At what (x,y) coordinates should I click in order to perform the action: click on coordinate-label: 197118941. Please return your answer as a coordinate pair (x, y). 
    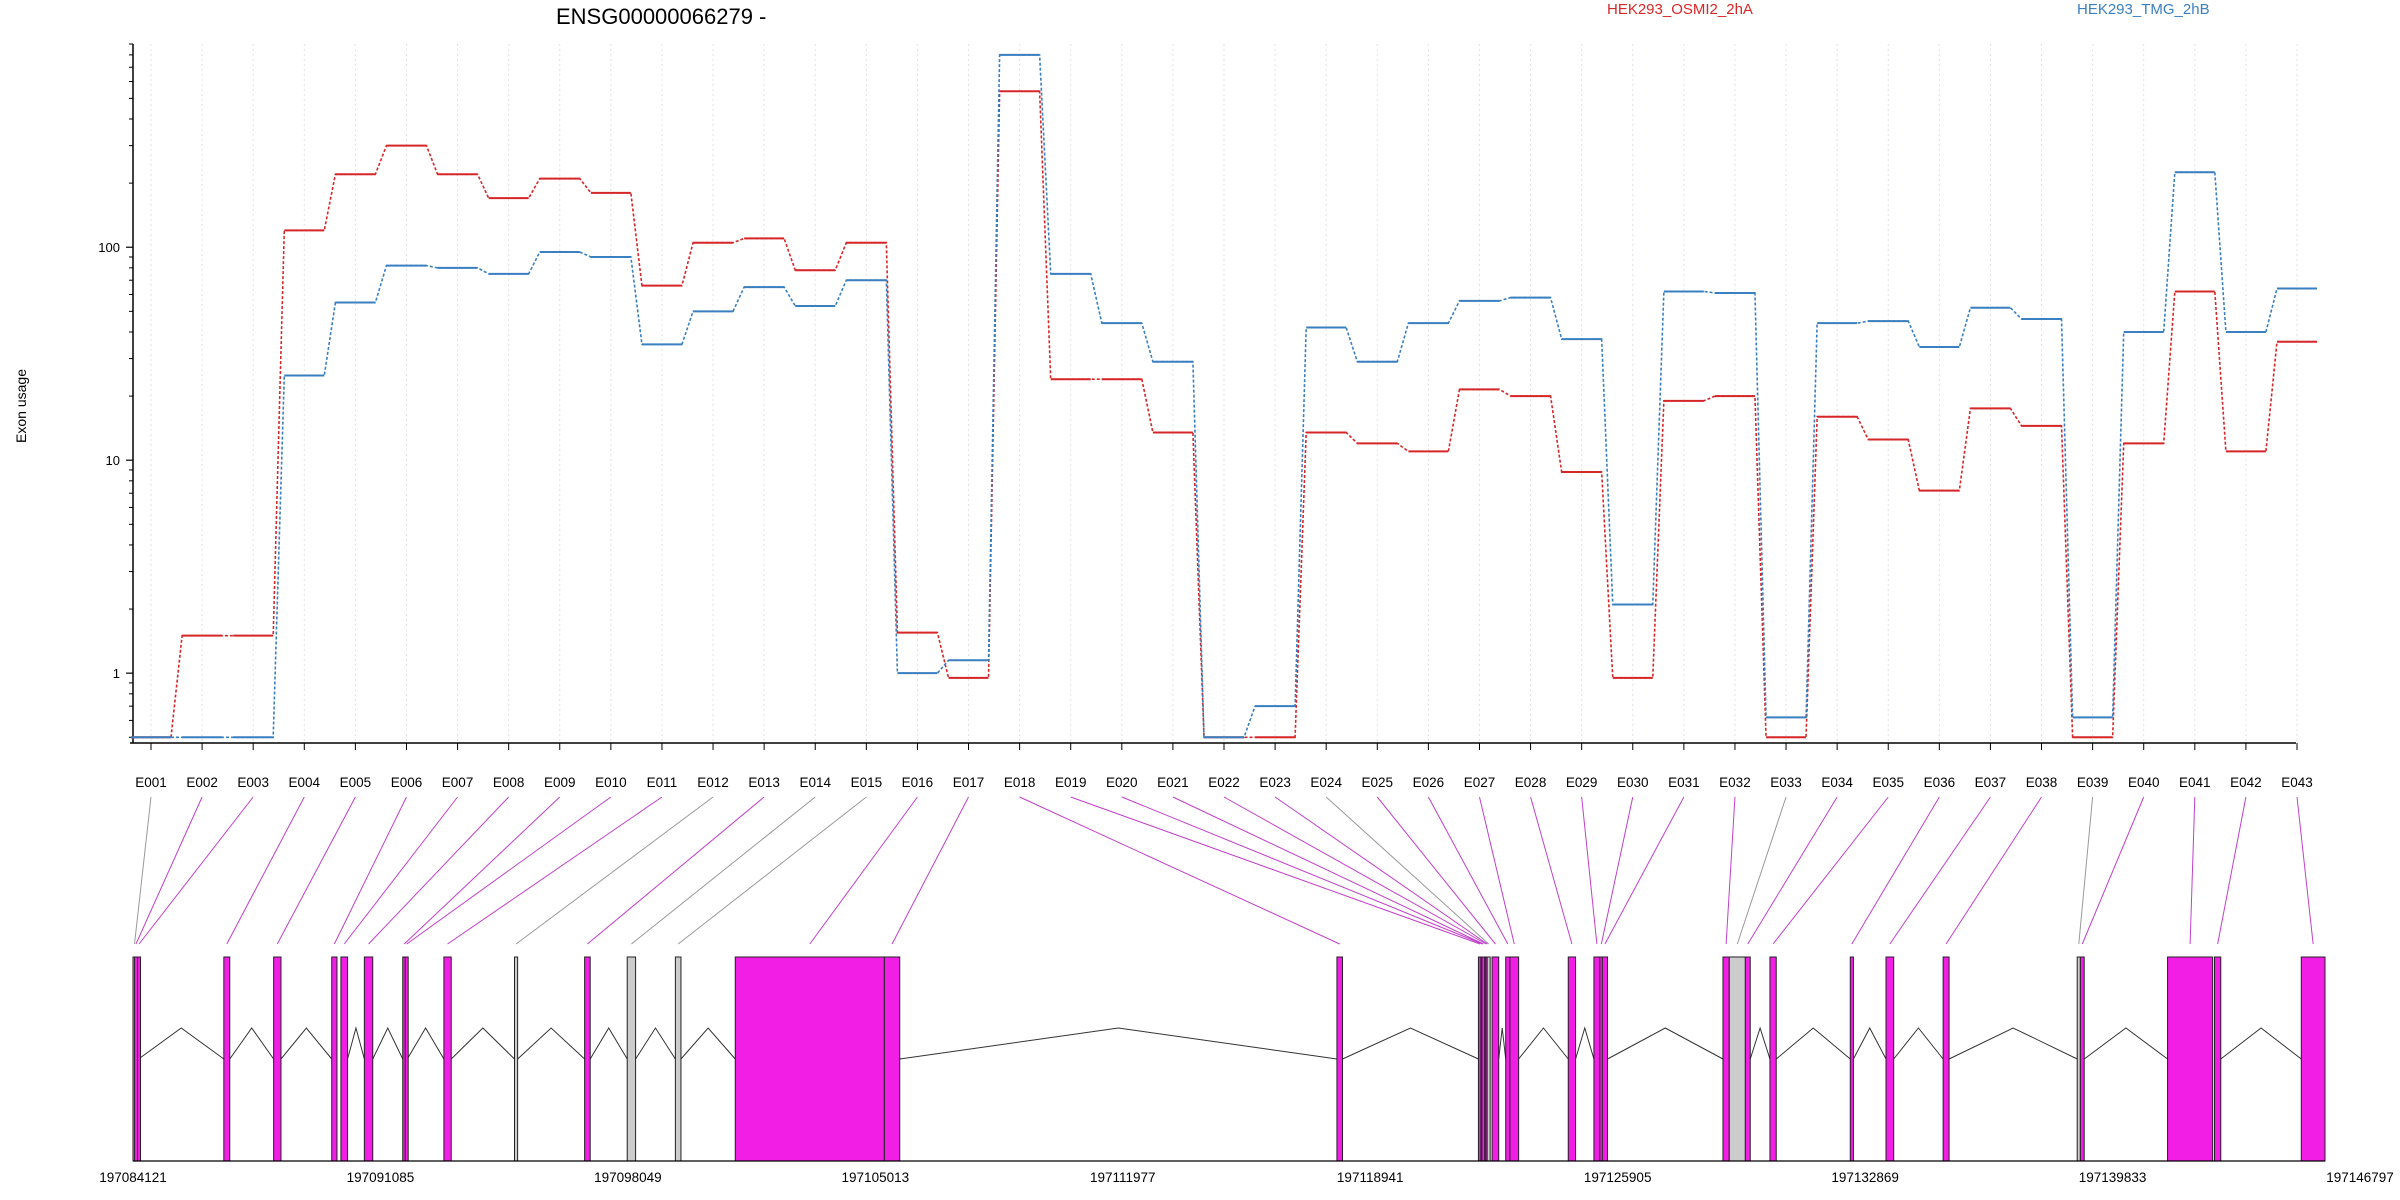
    Looking at the image, I should click on (1370, 1177).